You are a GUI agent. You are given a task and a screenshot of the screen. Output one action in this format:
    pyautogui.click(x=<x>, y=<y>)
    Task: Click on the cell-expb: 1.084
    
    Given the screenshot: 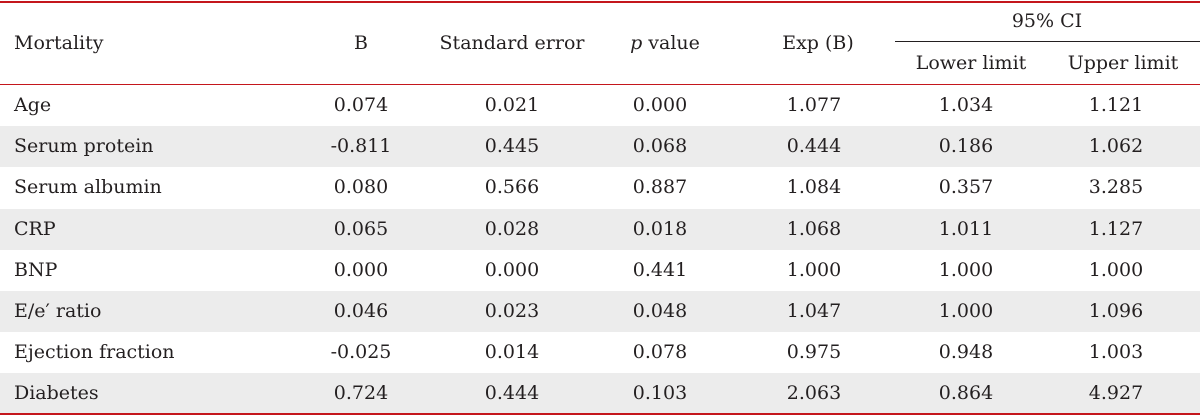 What is the action you would take?
    pyautogui.click(x=814, y=187)
    